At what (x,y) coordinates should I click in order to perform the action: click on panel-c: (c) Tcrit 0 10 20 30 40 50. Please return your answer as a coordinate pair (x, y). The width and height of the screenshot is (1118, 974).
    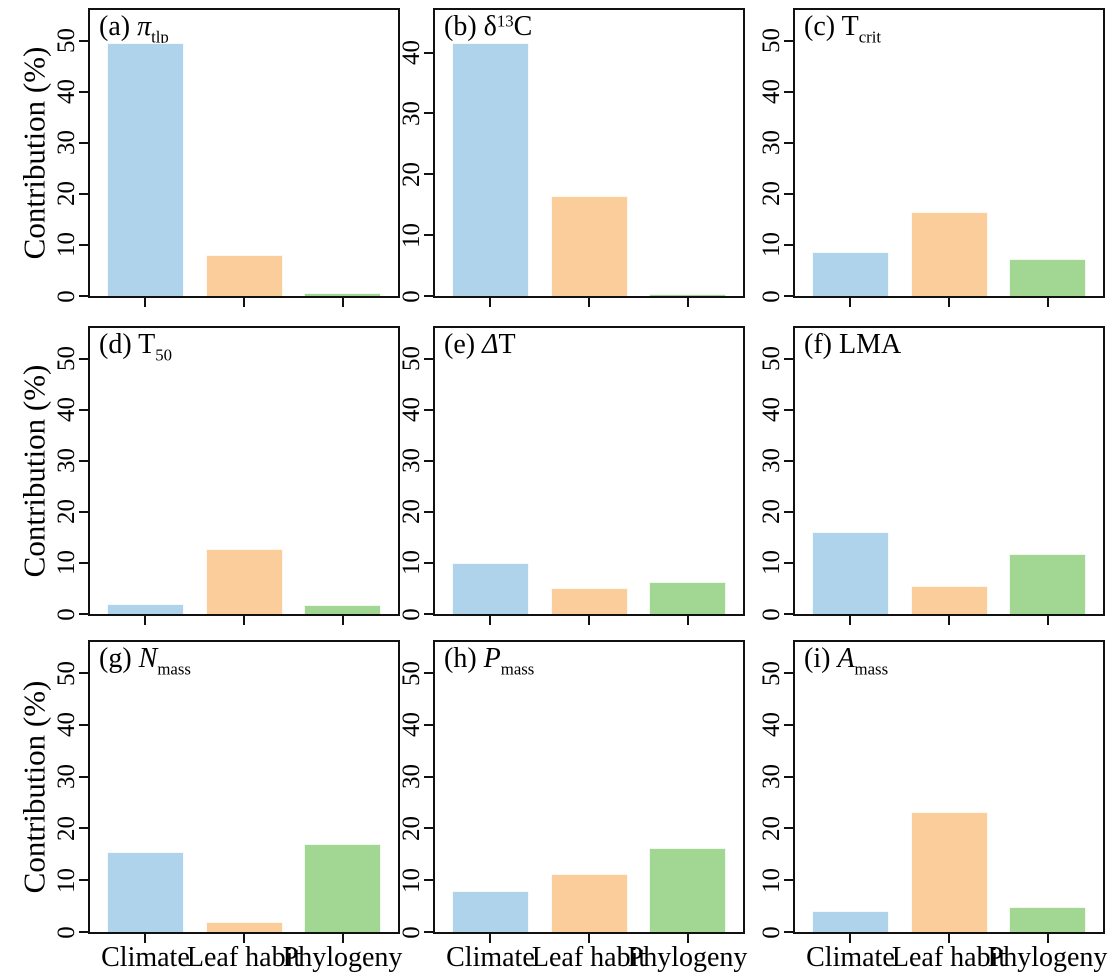
    Looking at the image, I should click on (931, 159).